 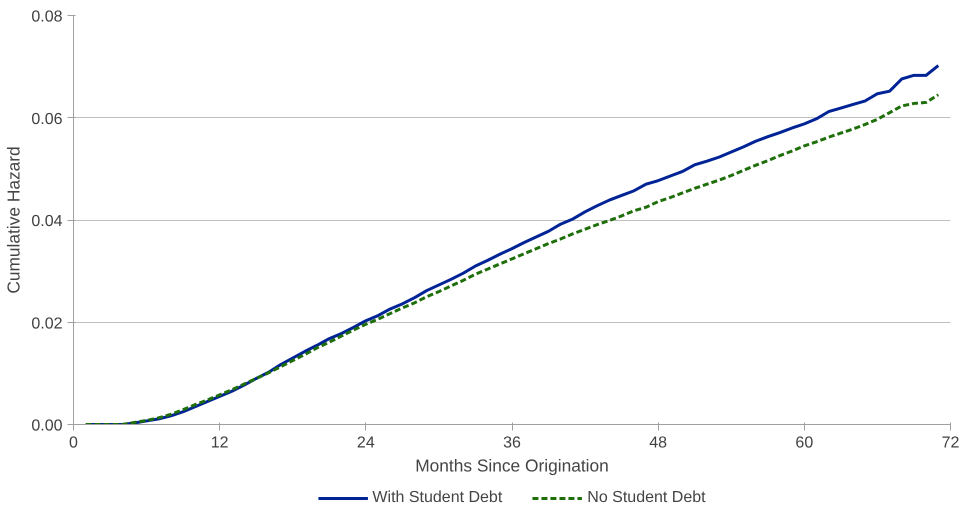 What do you see at coordinates (219, 443) in the screenshot?
I see `x-tick-label: 12` at bounding box center [219, 443].